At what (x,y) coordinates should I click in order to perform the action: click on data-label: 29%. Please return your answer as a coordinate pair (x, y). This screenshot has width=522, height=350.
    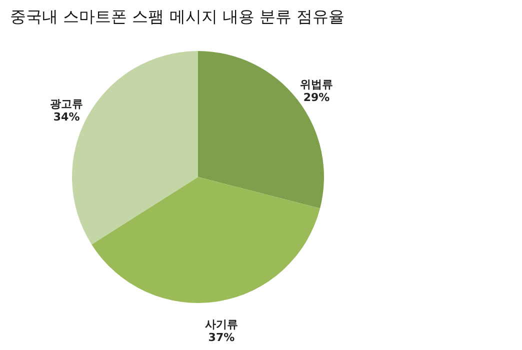
    Looking at the image, I should click on (316, 97).